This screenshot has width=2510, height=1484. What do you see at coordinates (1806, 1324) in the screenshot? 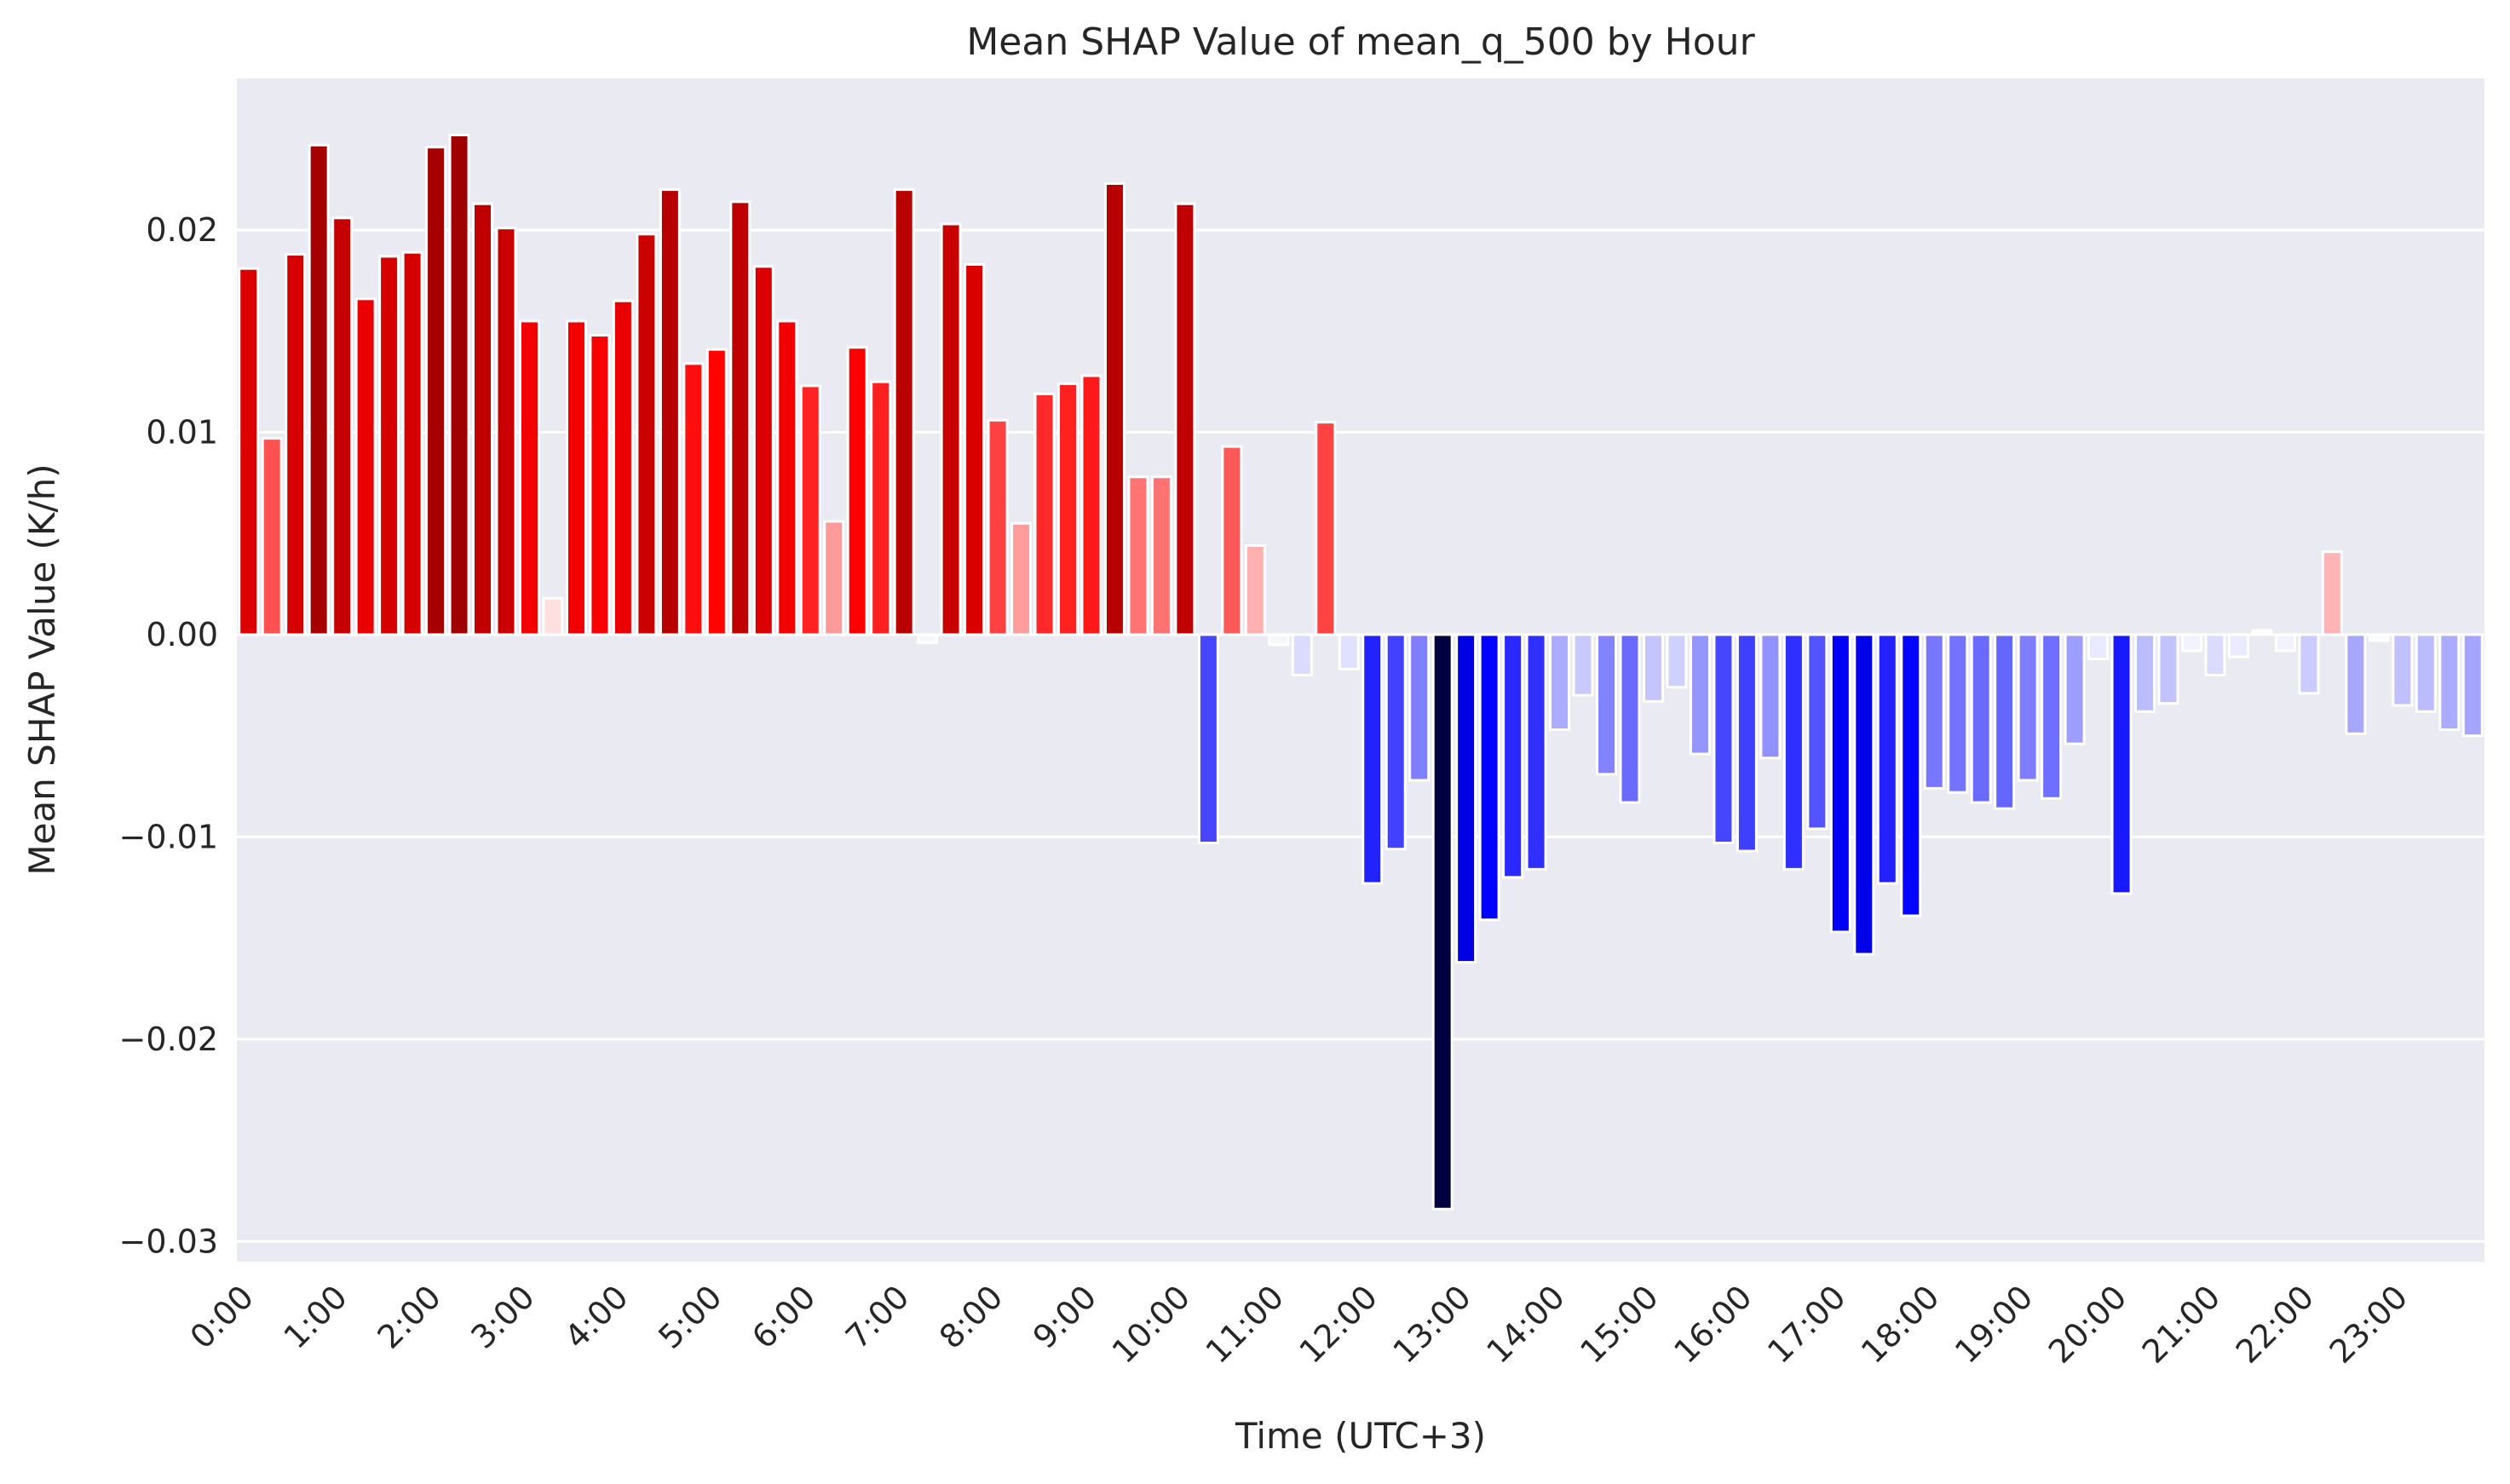
I see `x-tick-label: 17:00` at bounding box center [1806, 1324].